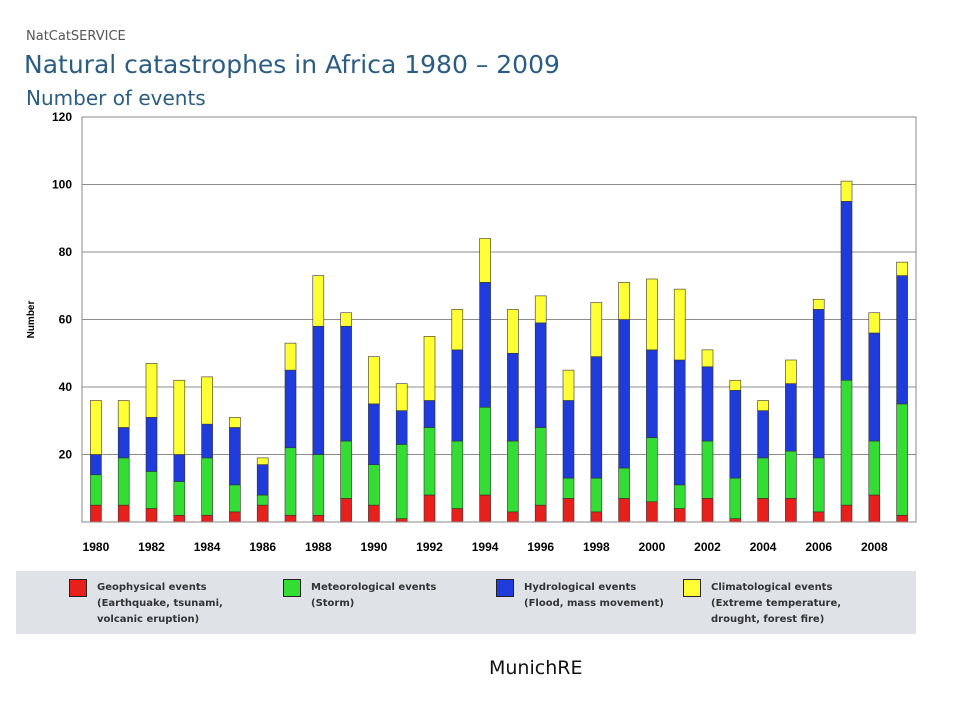  What do you see at coordinates (66, 387) in the screenshot?
I see `y-tick-label: 40` at bounding box center [66, 387].